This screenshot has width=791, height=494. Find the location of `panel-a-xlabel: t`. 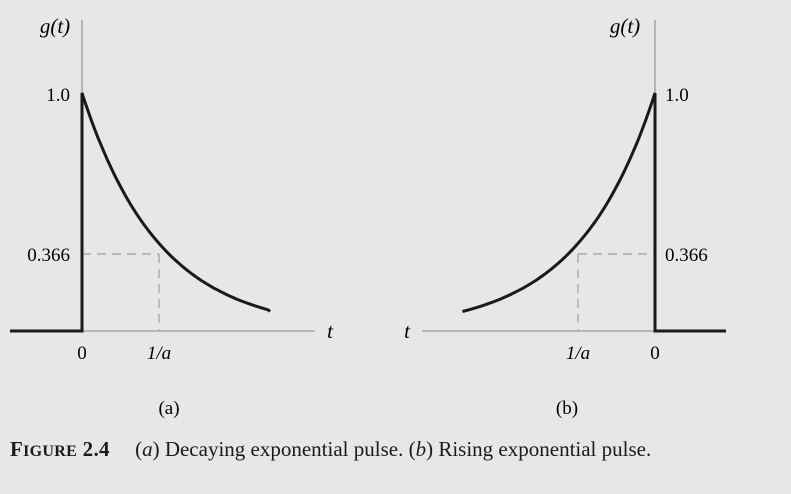

panel-a-xlabel: t is located at coordinates (330, 331).